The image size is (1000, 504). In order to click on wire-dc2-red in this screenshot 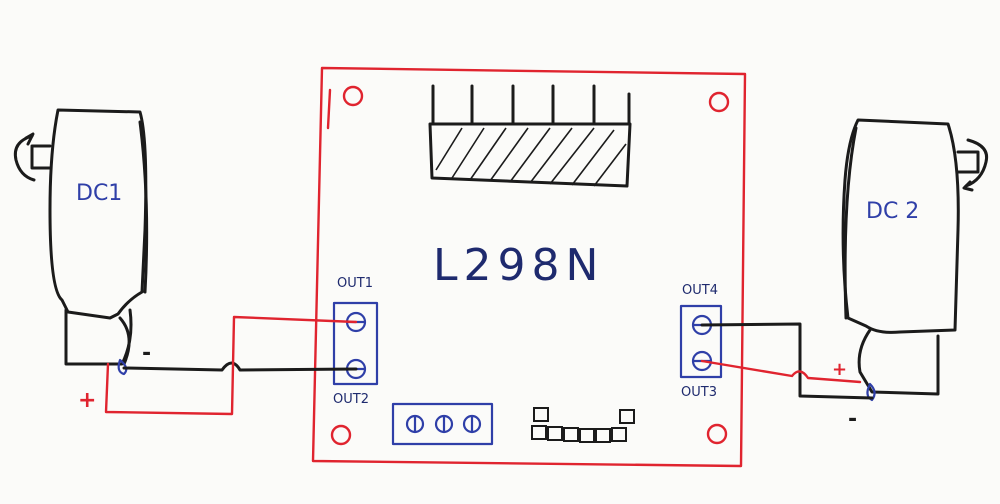, I will do `click(781, 371)`.